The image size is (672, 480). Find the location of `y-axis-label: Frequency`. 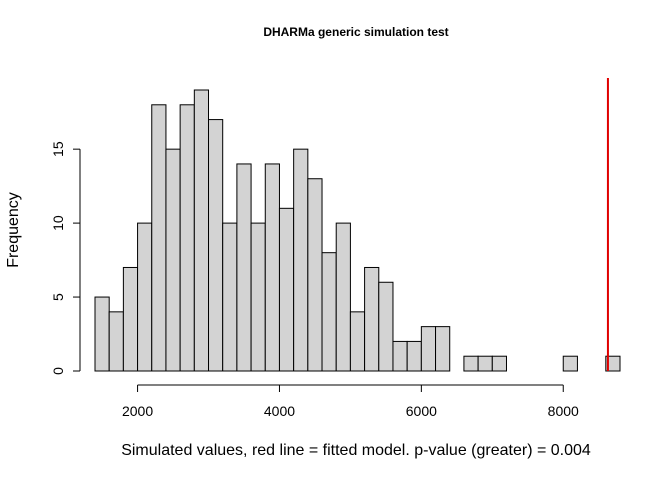

y-axis-label: Frequency is located at coordinates (13, 230).